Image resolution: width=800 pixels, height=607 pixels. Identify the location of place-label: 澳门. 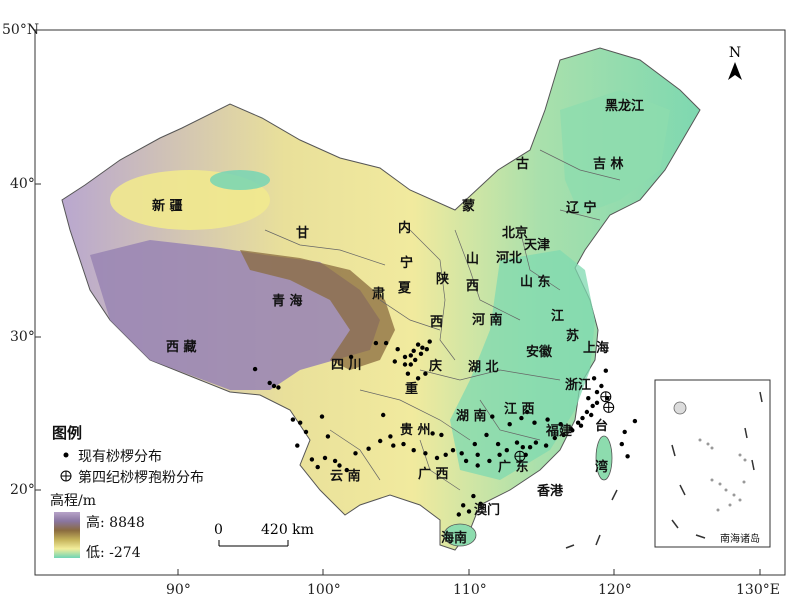
(487, 510).